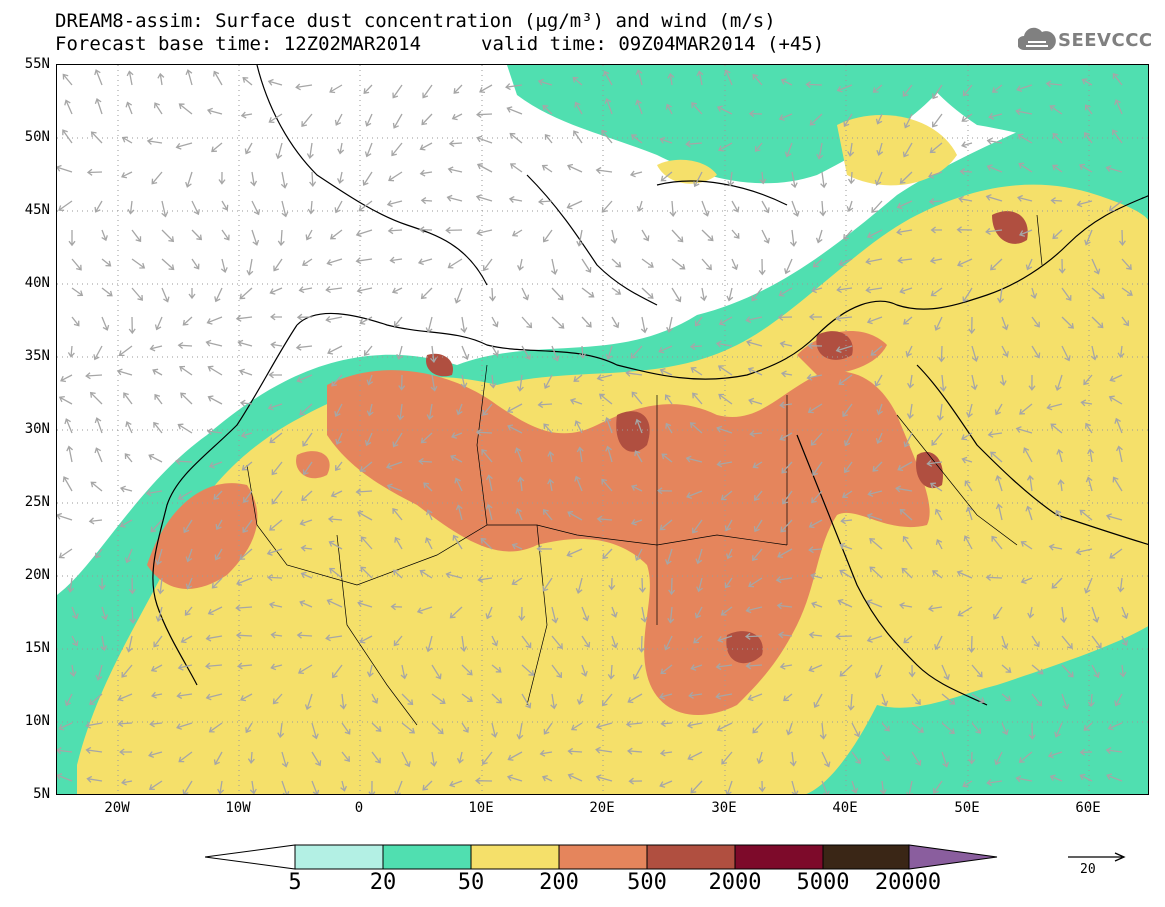  I want to click on lat-label-25n: 25N, so click(37, 502).